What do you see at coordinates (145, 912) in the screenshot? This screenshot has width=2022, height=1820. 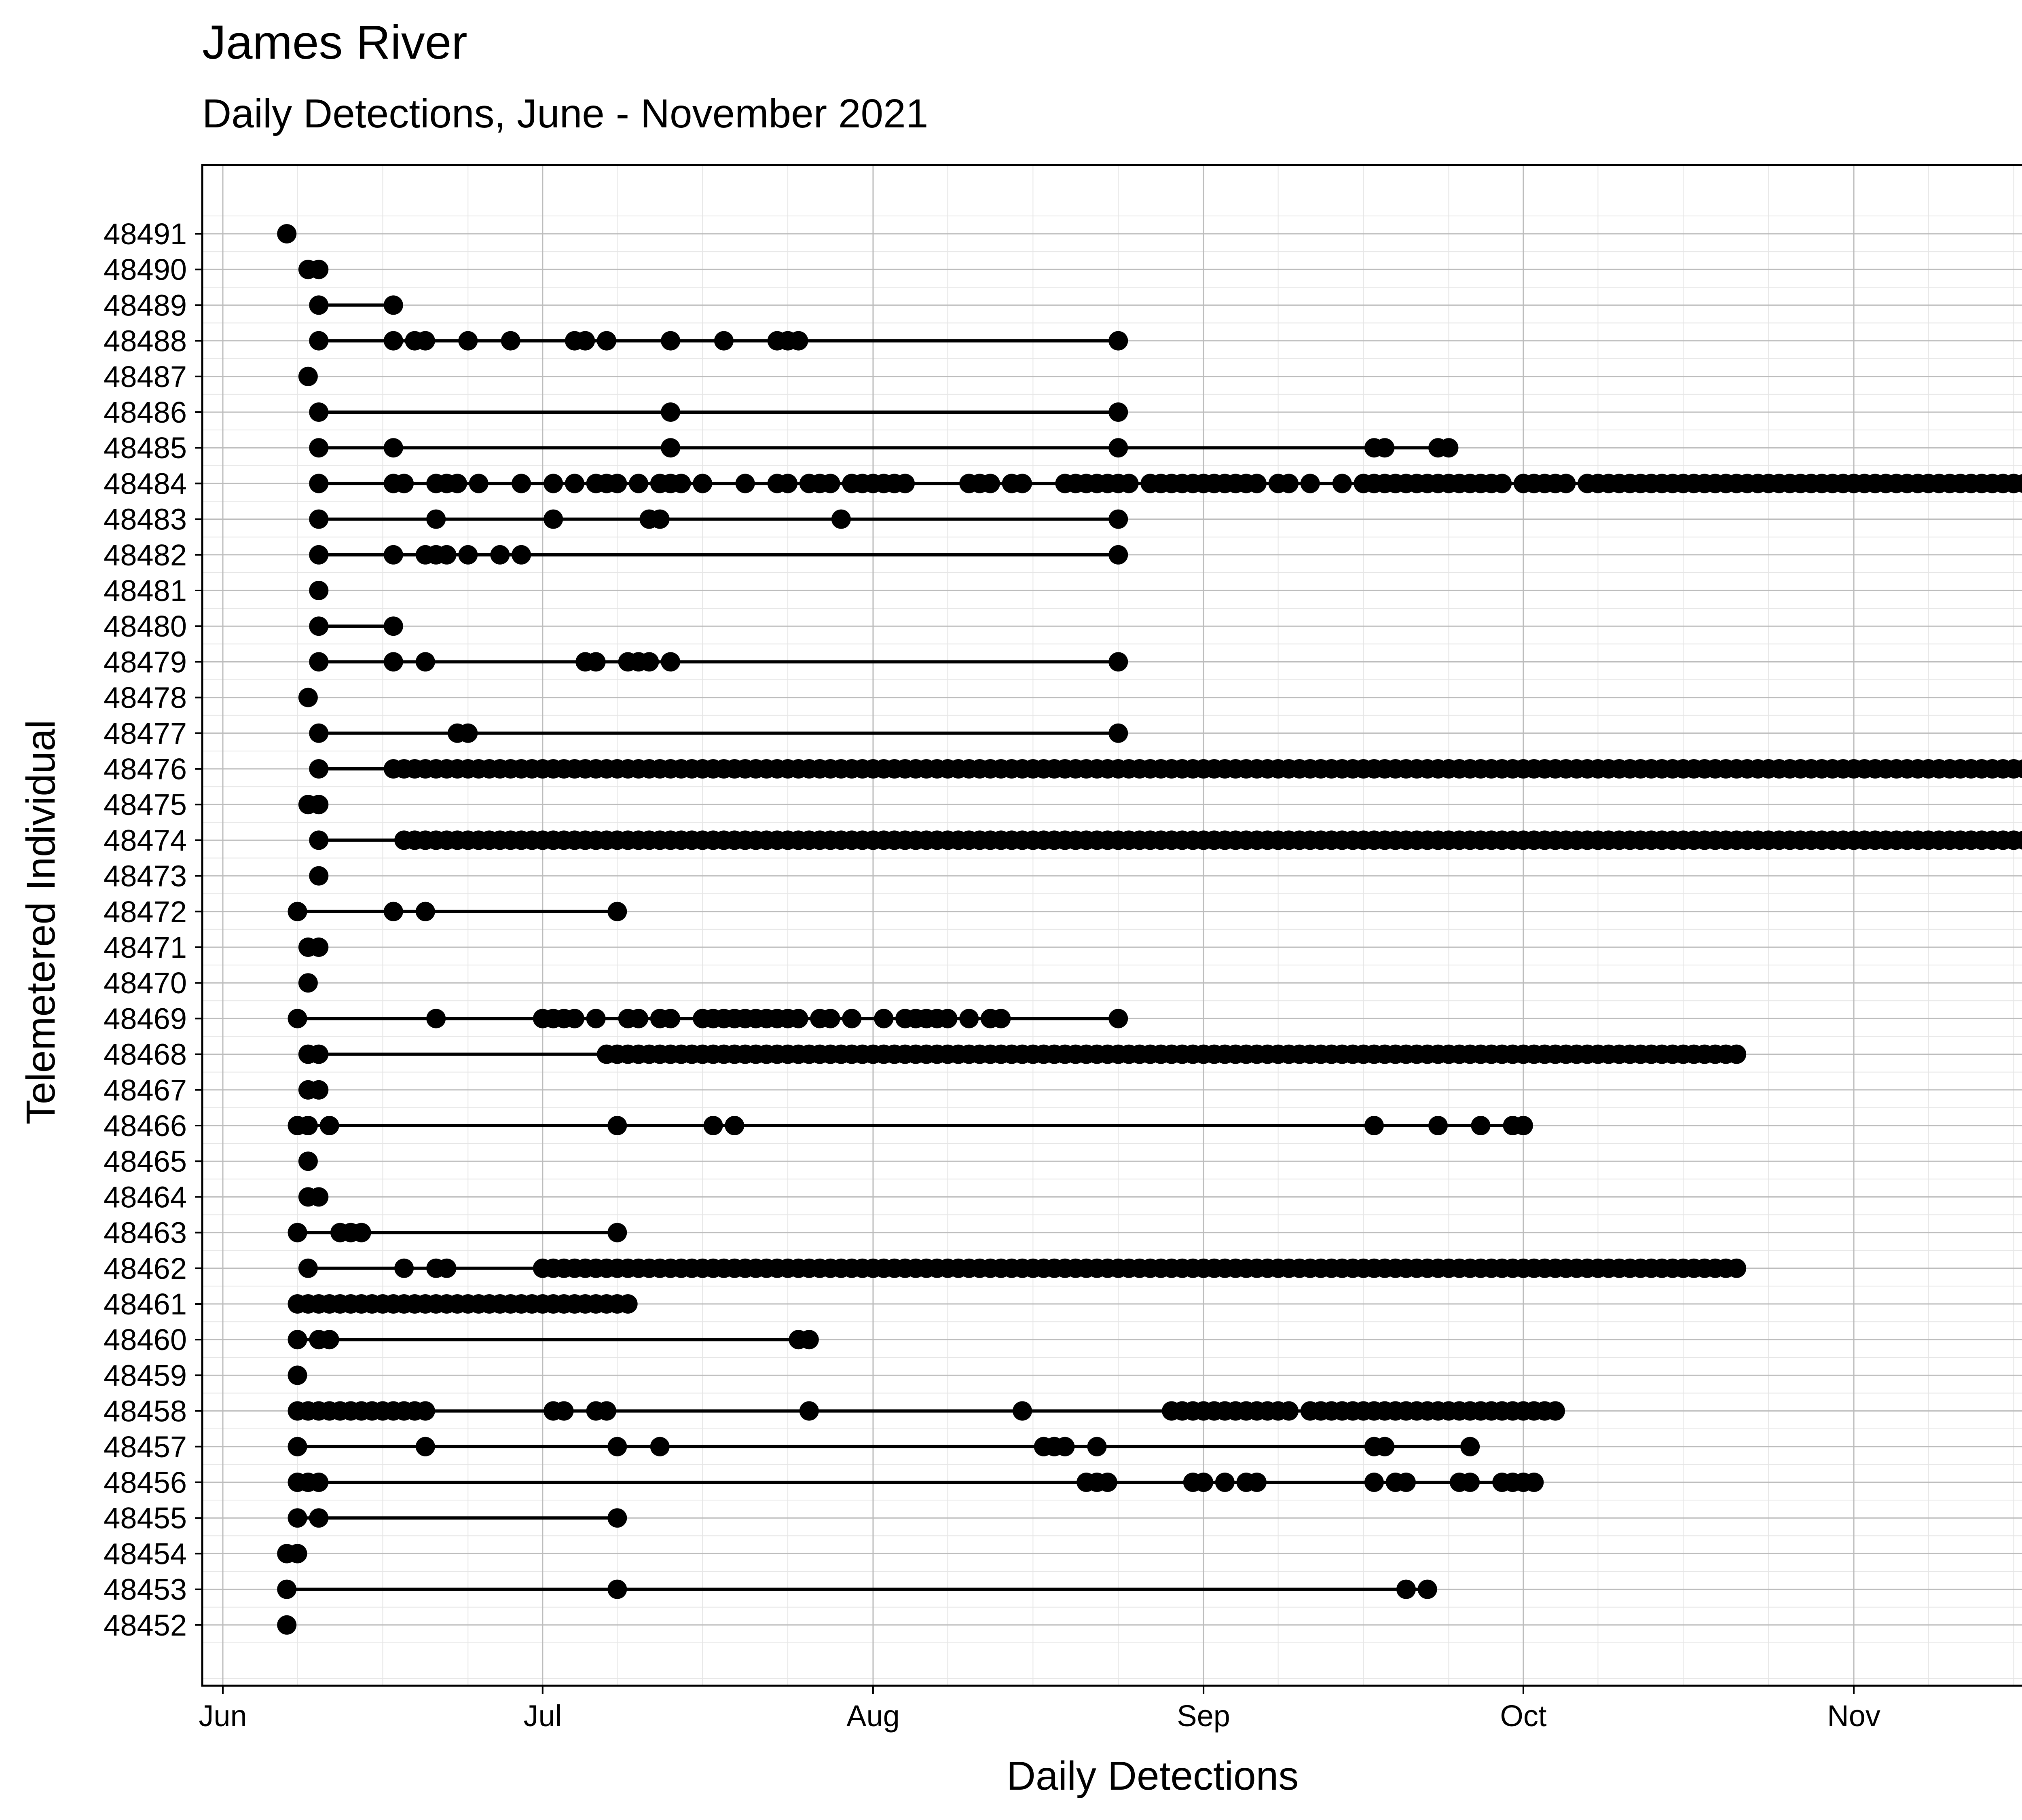 I see `y-tick-label: 48472` at bounding box center [145, 912].